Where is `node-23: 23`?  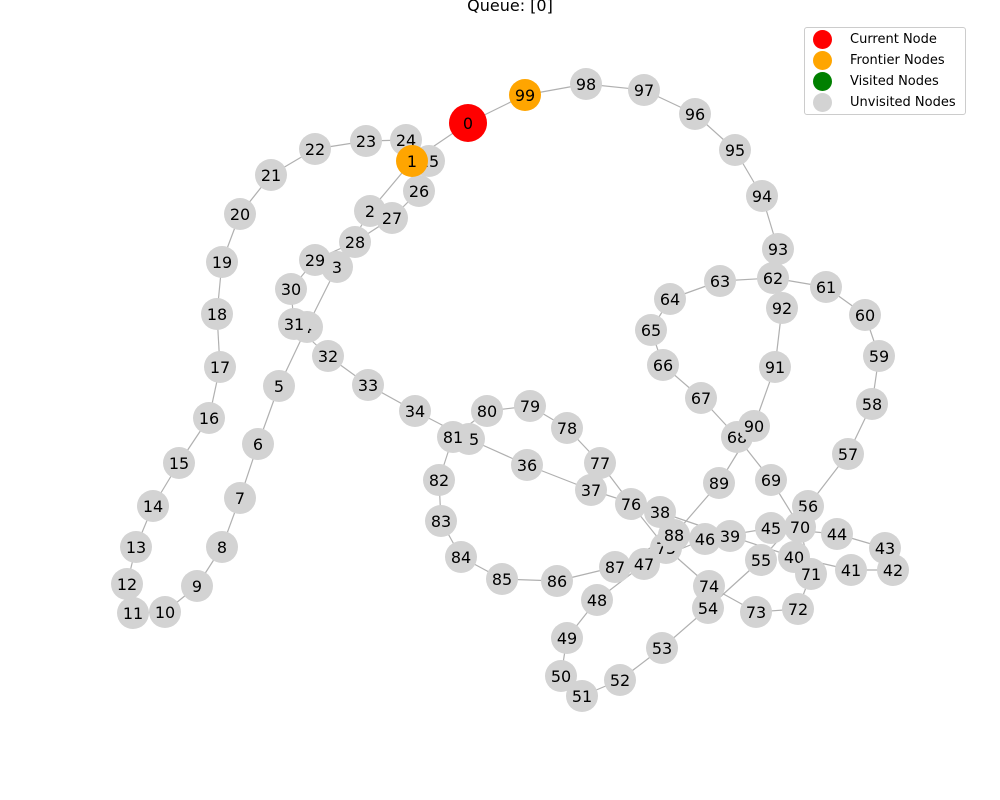 node-23: 23 is located at coordinates (366, 141).